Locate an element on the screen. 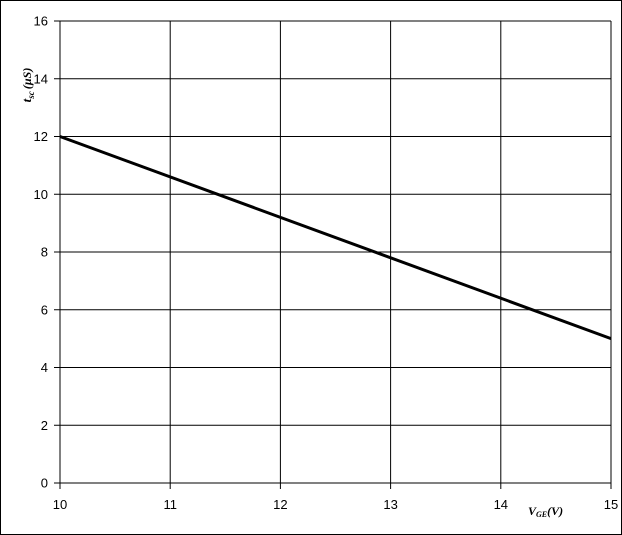  y-tick-label: 10 is located at coordinates (41, 194).